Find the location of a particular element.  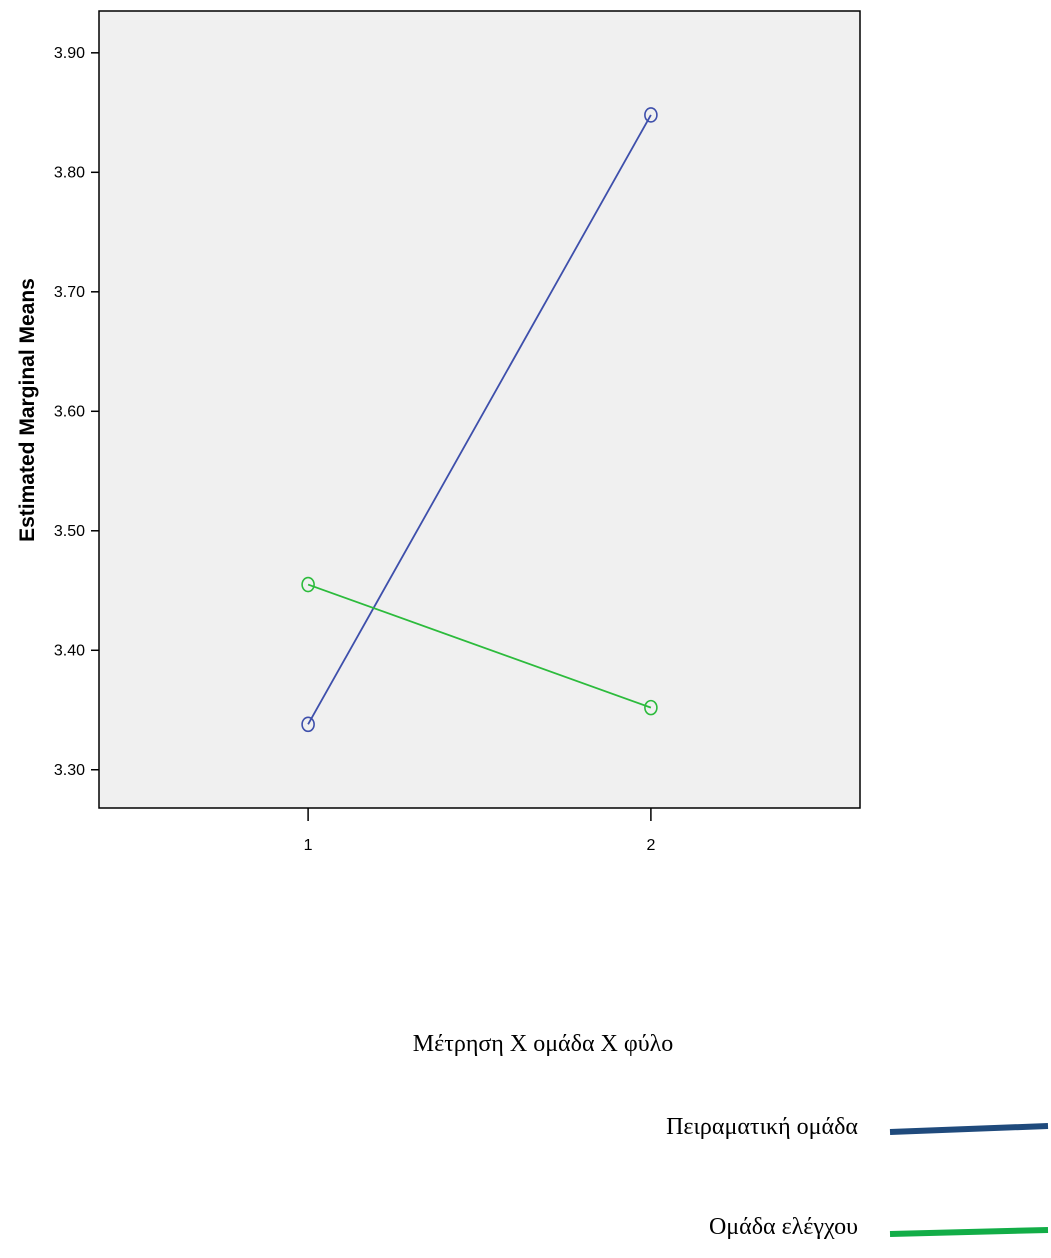

y-tick-label: 3.80 is located at coordinates (69, 172).